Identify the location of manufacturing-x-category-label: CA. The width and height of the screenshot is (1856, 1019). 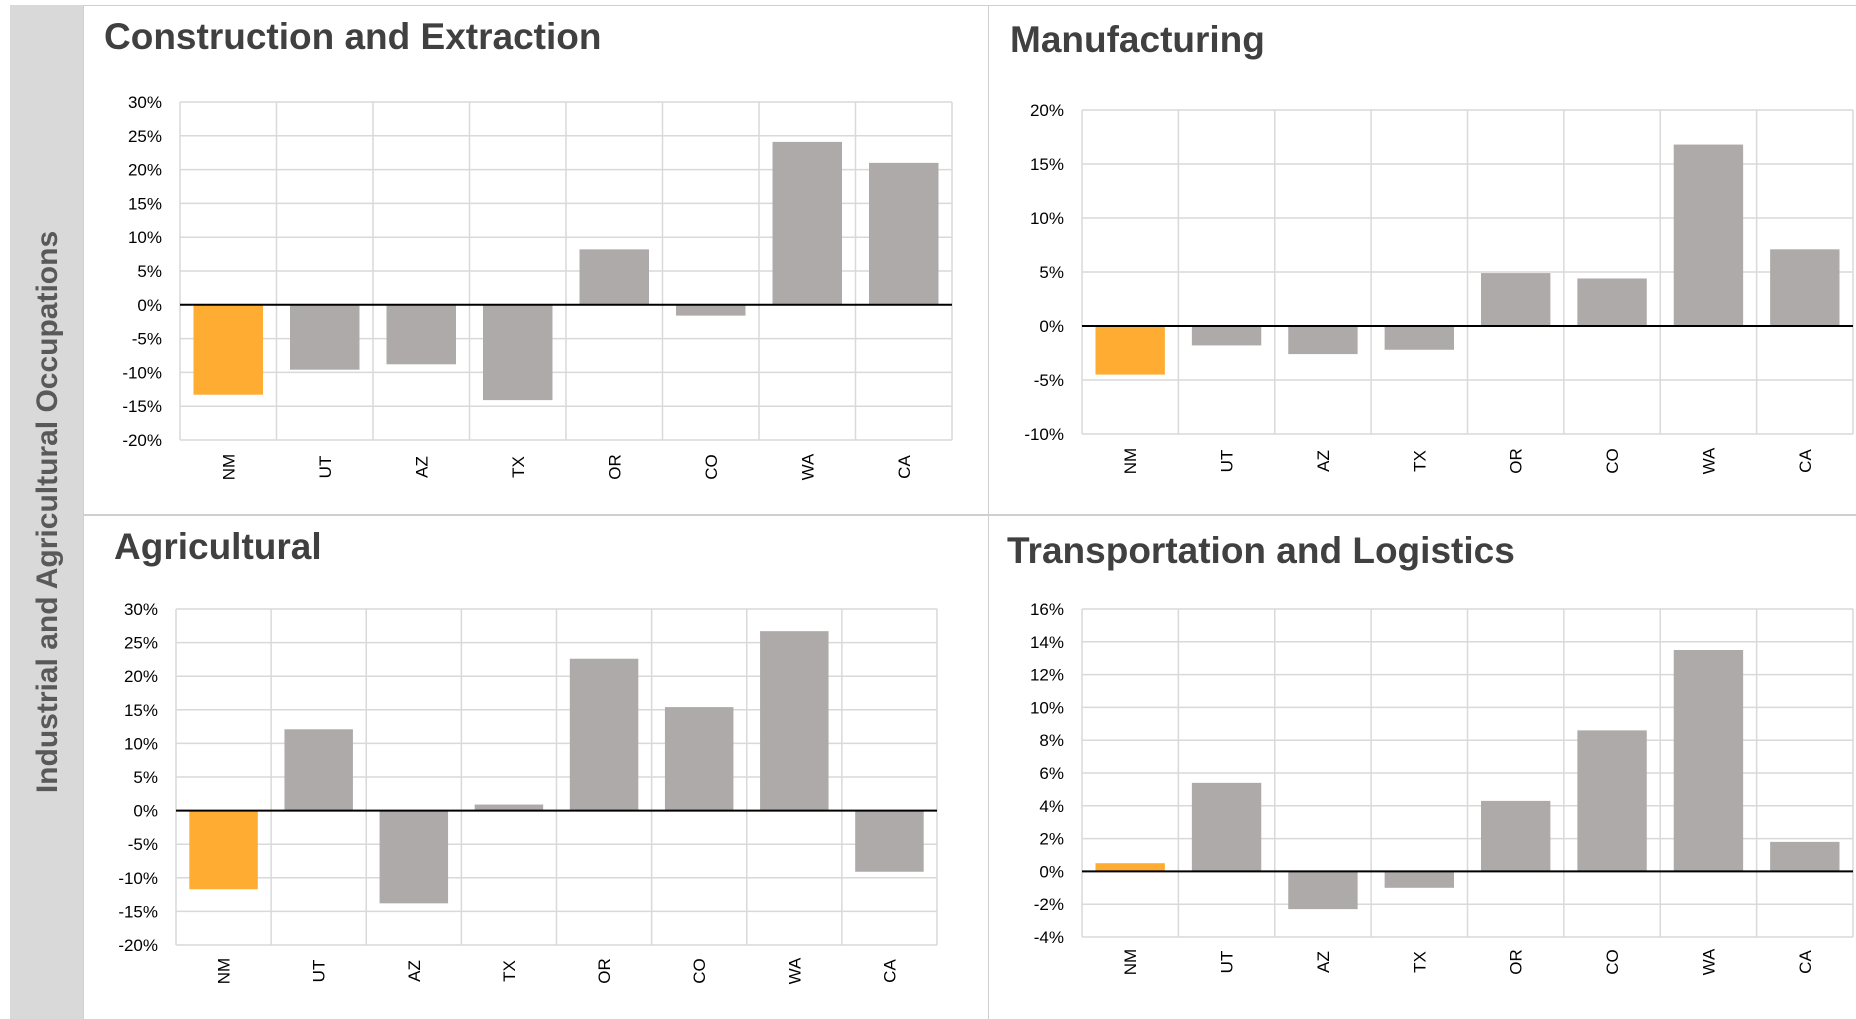
(1805, 461).